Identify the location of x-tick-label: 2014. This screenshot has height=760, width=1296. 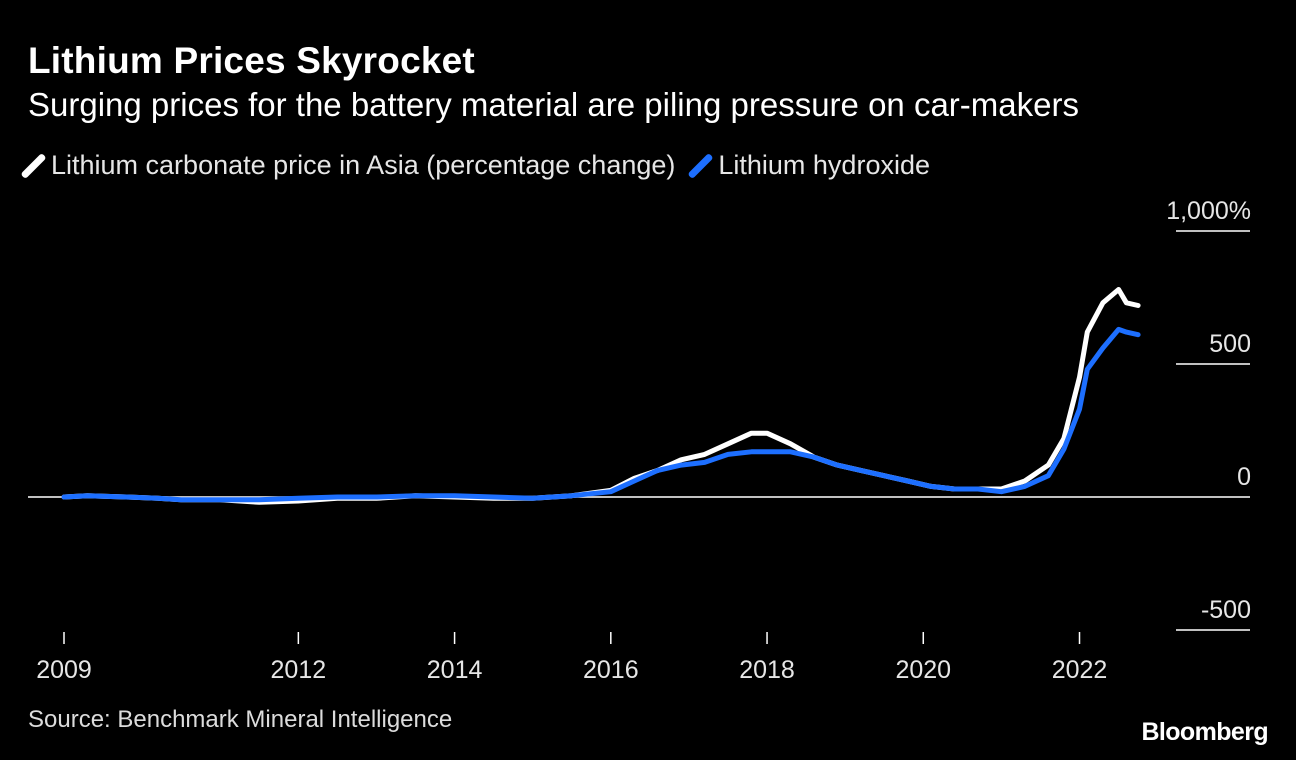
(455, 670).